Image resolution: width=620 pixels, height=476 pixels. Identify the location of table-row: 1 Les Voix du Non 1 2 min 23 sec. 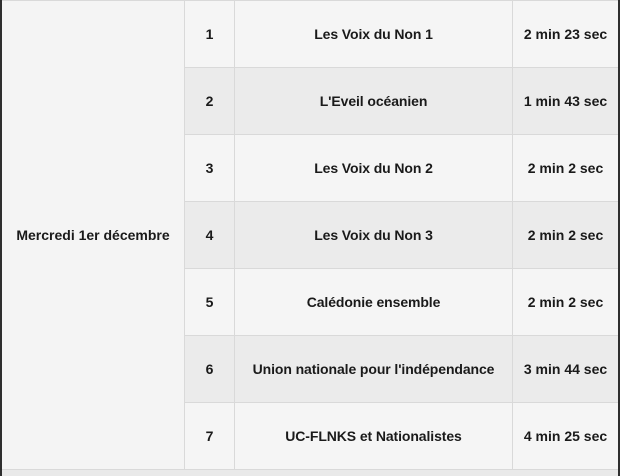
(401, 33).